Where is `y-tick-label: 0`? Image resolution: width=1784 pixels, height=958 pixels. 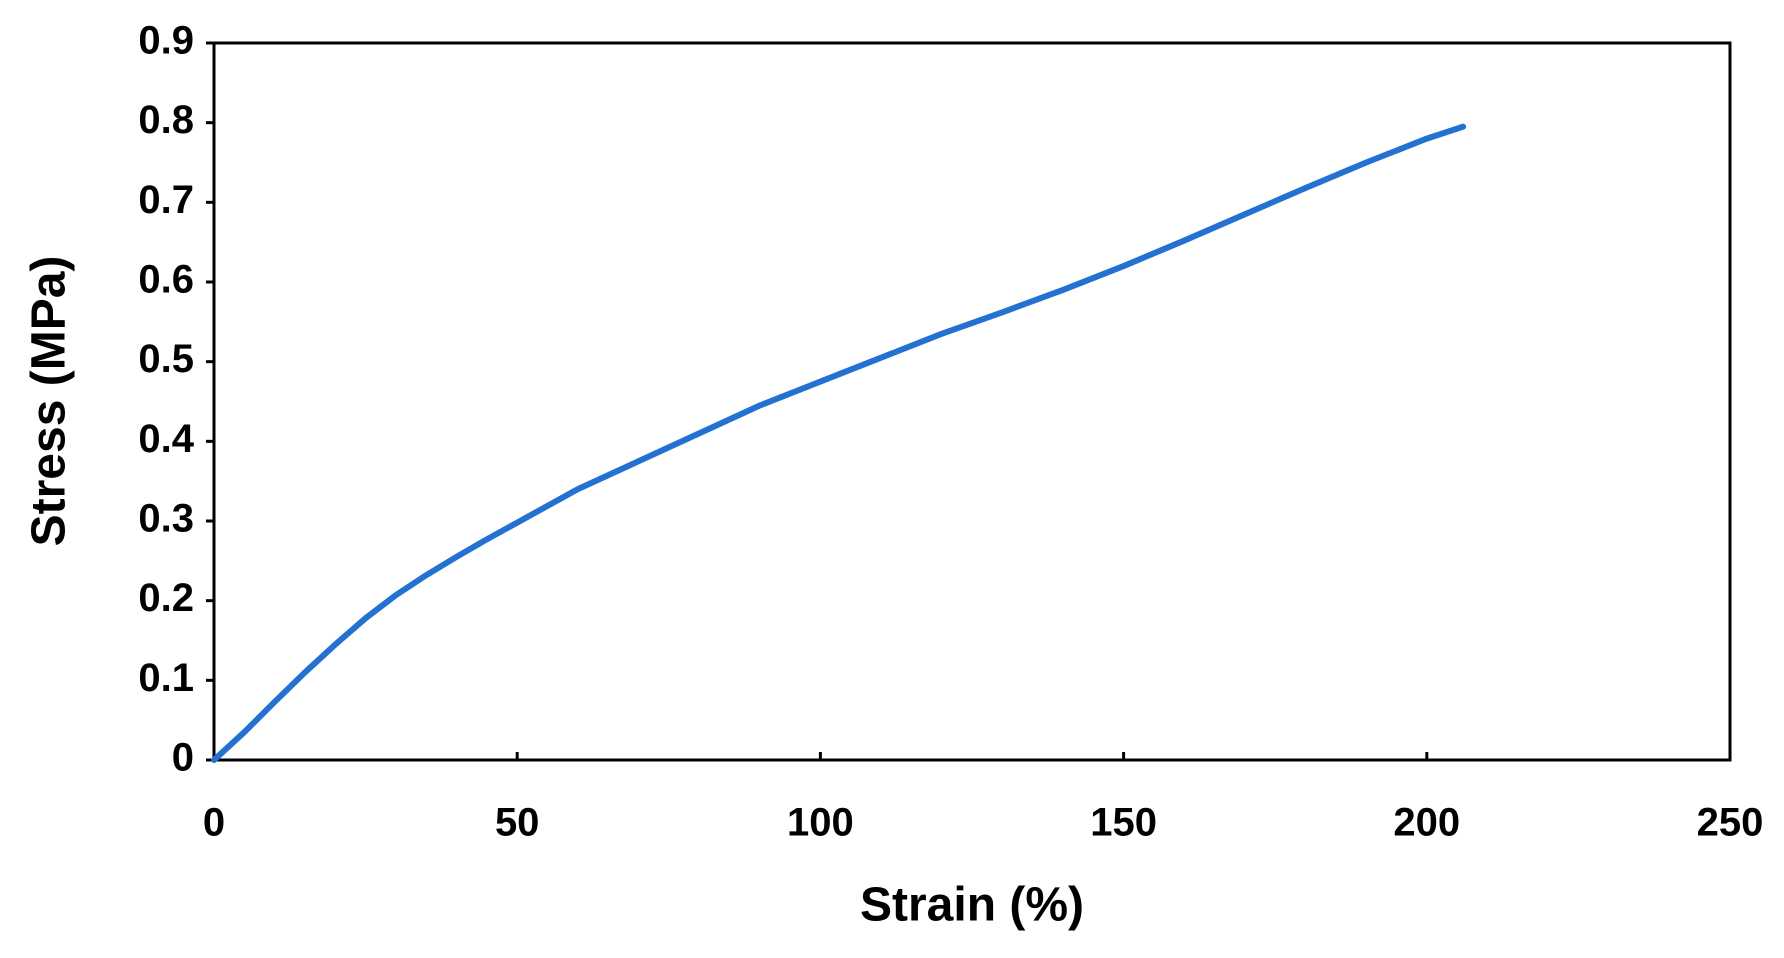
y-tick-label: 0 is located at coordinates (183, 758).